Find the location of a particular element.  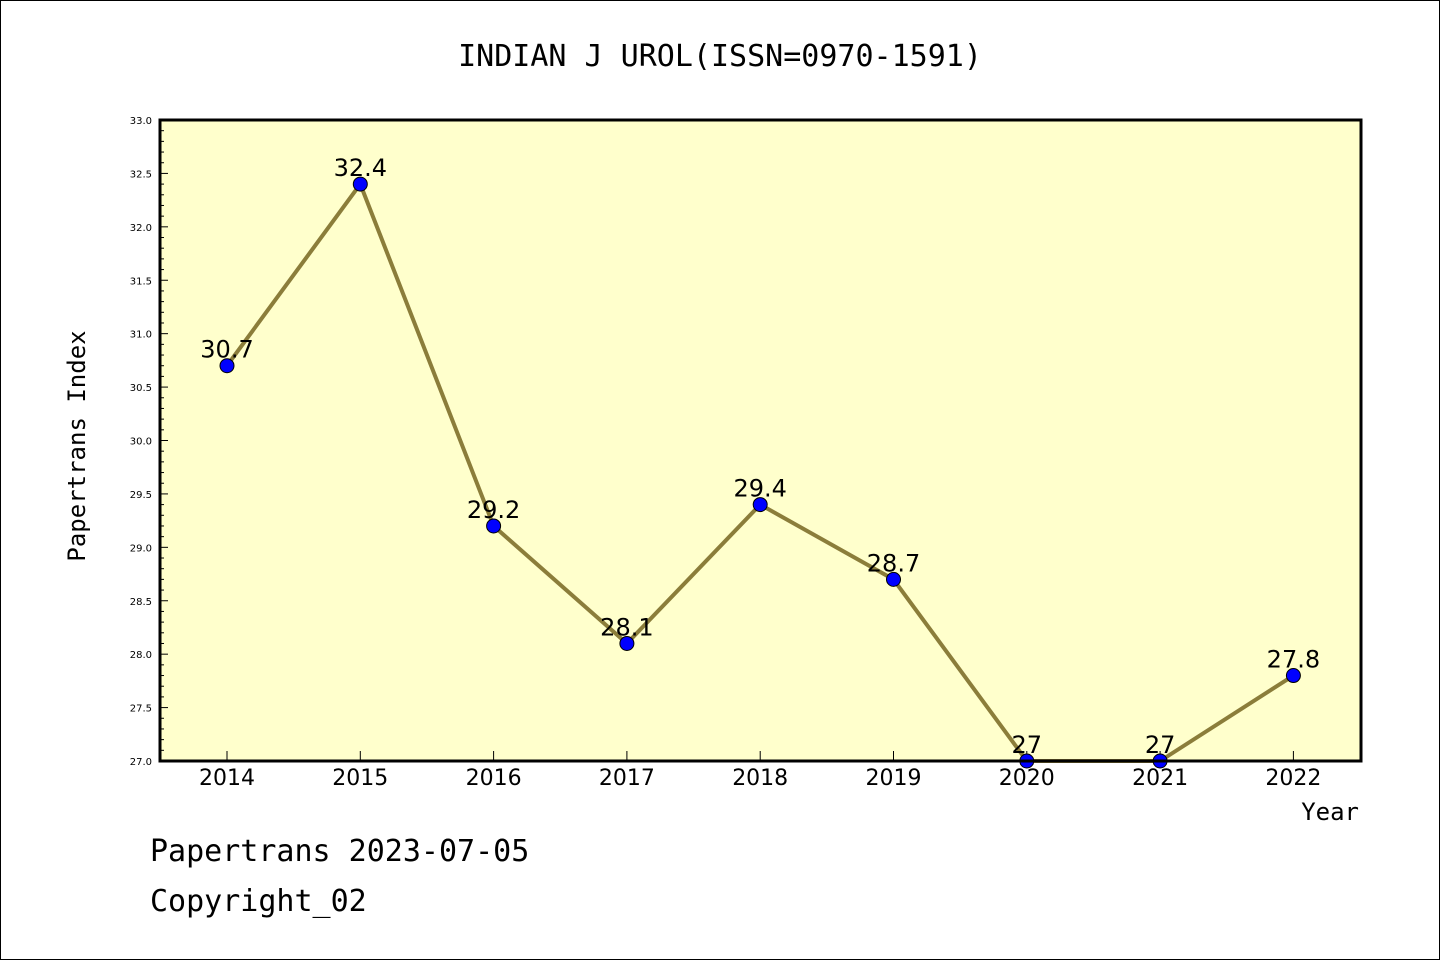

y-tick-label: 27.0 is located at coordinates (141, 762).